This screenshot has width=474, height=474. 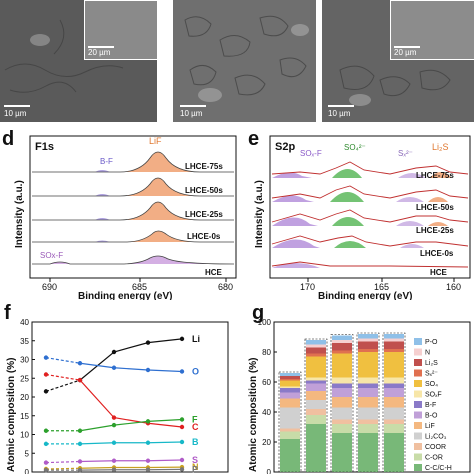 What do you see at coordinates (191, 113) in the screenshot?
I see `main-scale-label-2: 10 µm` at bounding box center [191, 113].